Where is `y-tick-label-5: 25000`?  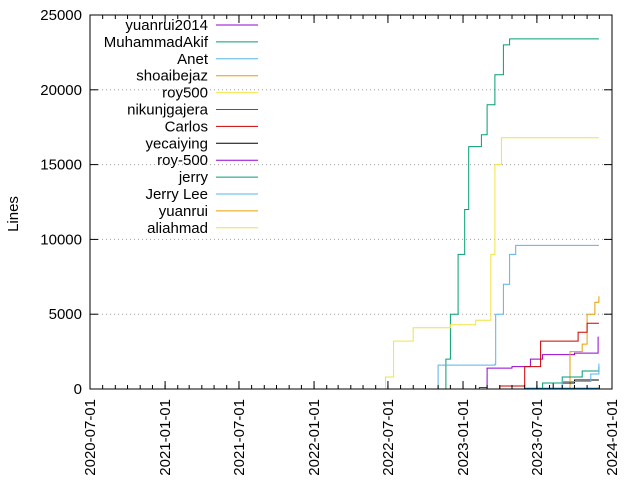
y-tick-label-5: 25000 is located at coordinates (61, 15).